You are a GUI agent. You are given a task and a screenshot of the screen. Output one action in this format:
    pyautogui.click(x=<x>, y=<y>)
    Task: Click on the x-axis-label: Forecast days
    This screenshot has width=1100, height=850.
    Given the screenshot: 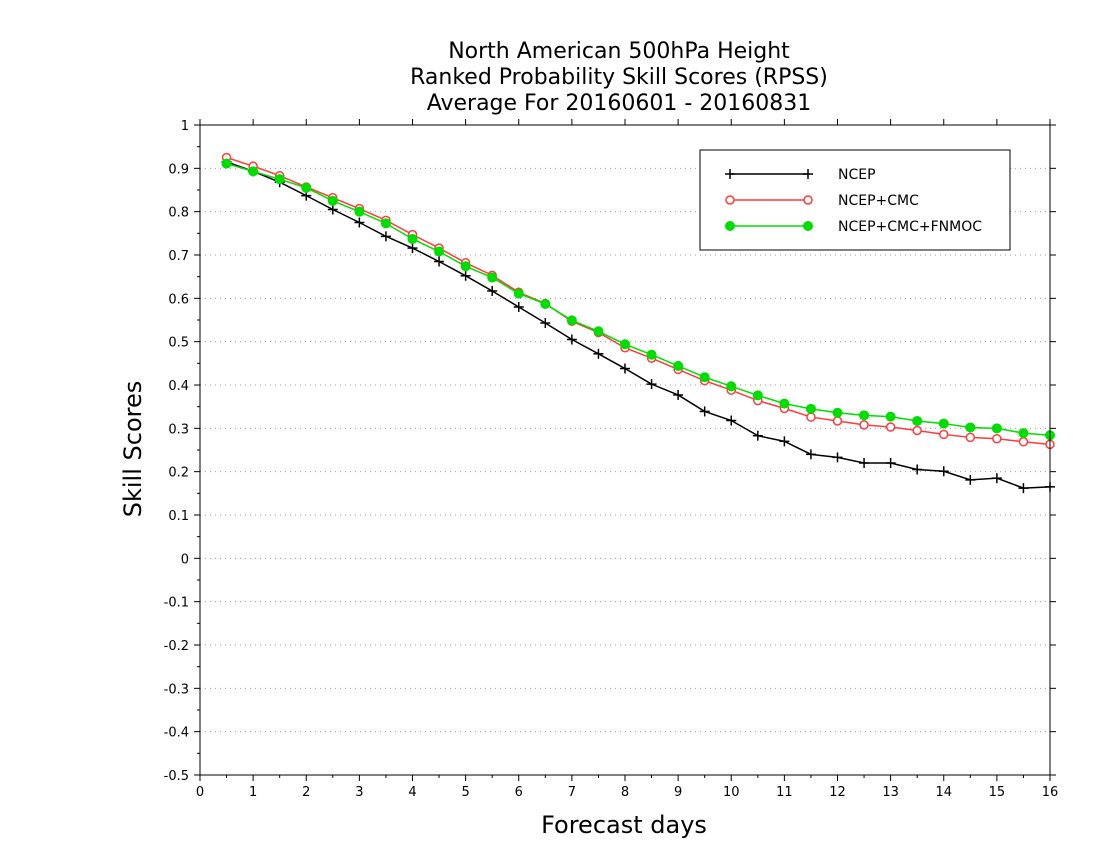 What is the action you would take?
    pyautogui.click(x=624, y=825)
    